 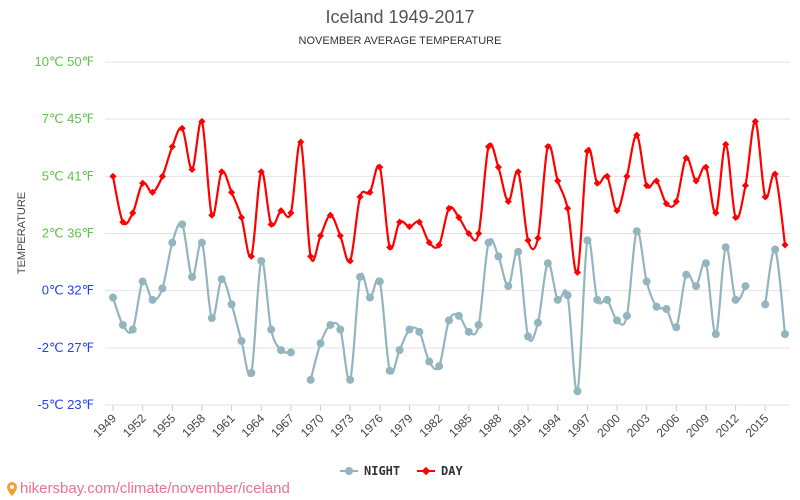 I want to click on source-link: hikersbay.com/climate/november/iceland, so click(x=148, y=488).